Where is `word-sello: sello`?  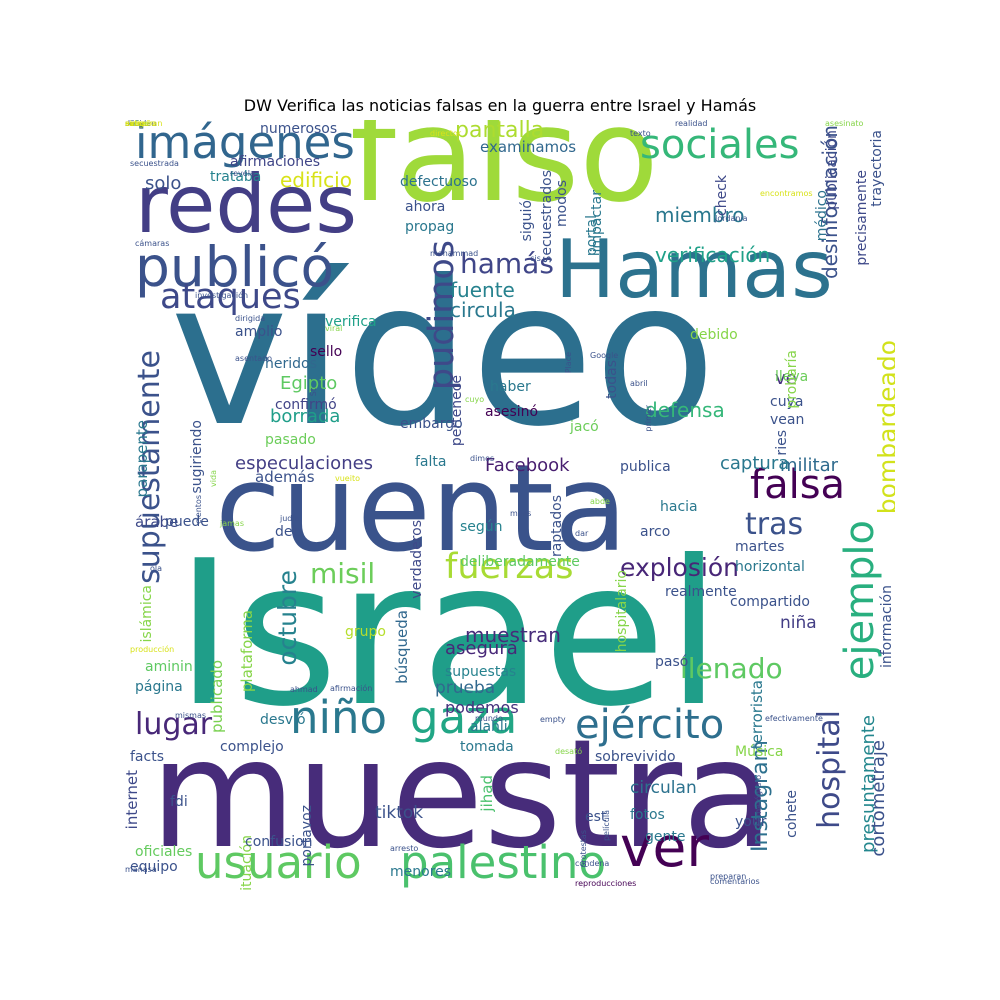 word-sello: sello is located at coordinates (326, 352).